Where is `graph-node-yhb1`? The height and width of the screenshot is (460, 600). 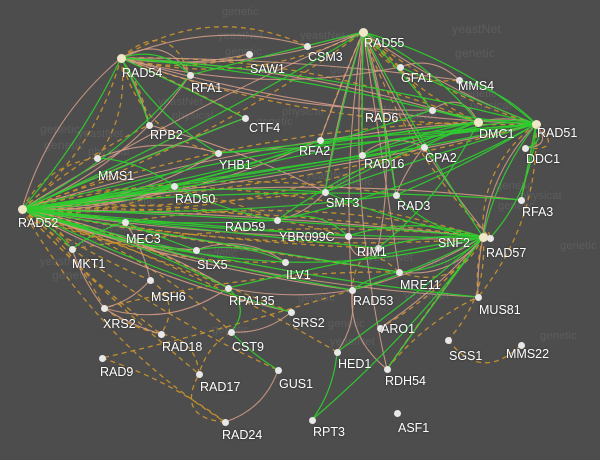
graph-node-yhb1 is located at coordinates (218, 153).